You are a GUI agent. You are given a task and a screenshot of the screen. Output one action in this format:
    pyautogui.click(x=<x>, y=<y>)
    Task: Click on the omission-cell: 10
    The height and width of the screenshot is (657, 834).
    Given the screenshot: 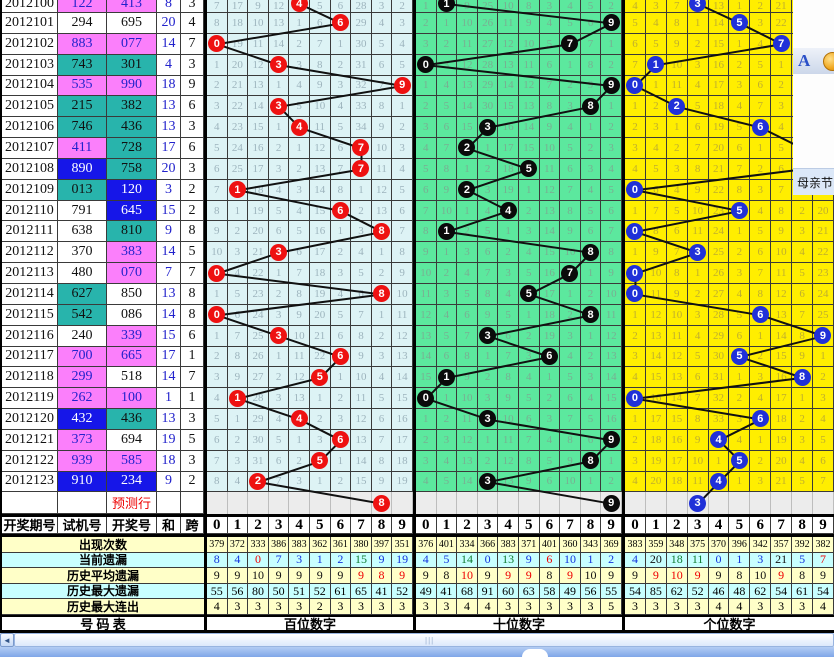 What is the action you would take?
    pyautogui.click(x=698, y=461)
    